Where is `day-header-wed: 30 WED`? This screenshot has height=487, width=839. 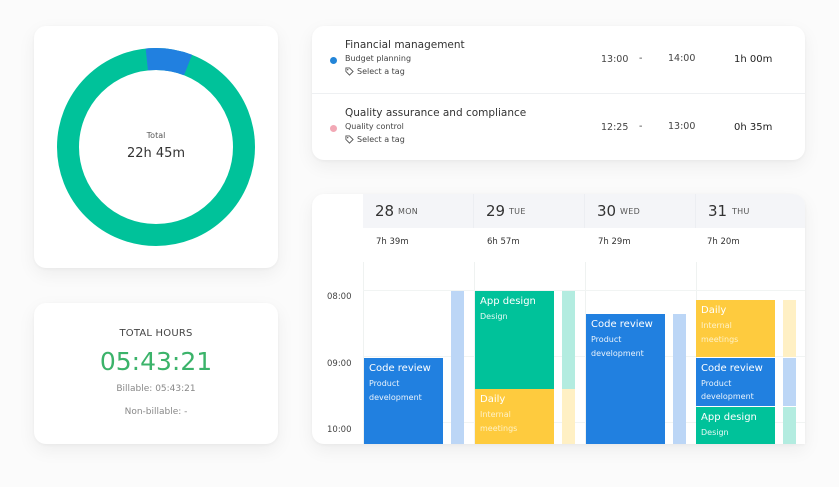
day-header-wed: 30 WED is located at coordinates (640, 211).